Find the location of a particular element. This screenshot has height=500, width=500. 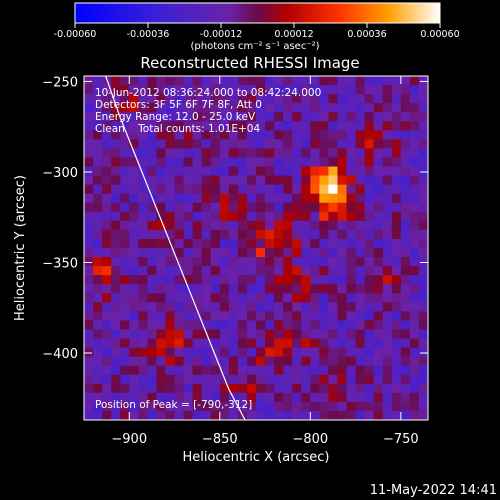

annotation-peak-position: Position of Peak = [-790,-312] is located at coordinates (173, 405).